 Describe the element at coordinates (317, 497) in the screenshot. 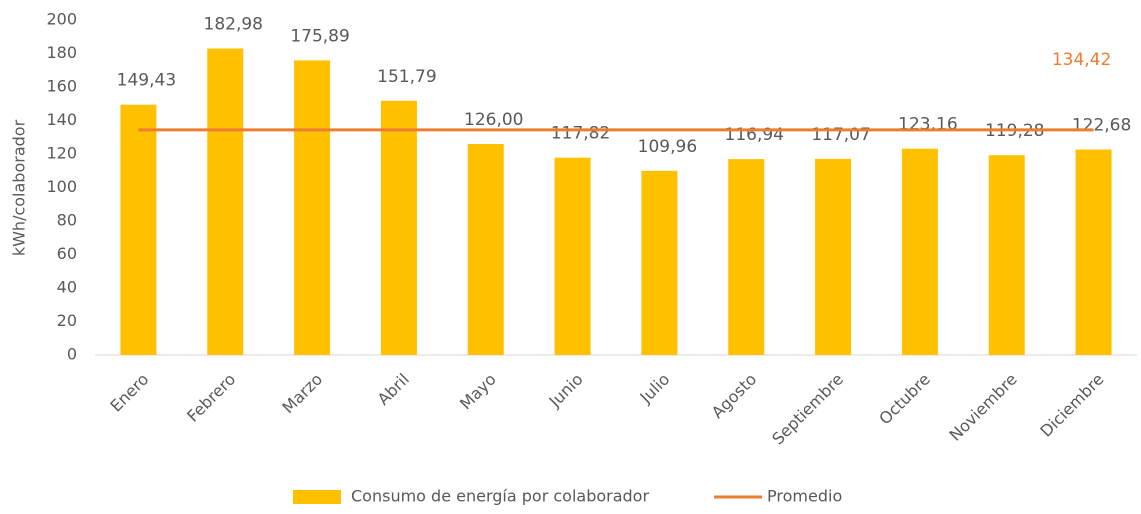

I see `legend-swatch` at that location.